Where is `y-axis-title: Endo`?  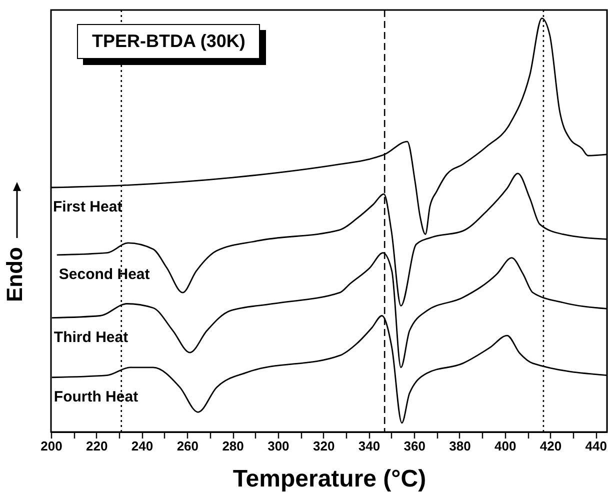
y-axis-title: Endo is located at coordinates (15, 274).